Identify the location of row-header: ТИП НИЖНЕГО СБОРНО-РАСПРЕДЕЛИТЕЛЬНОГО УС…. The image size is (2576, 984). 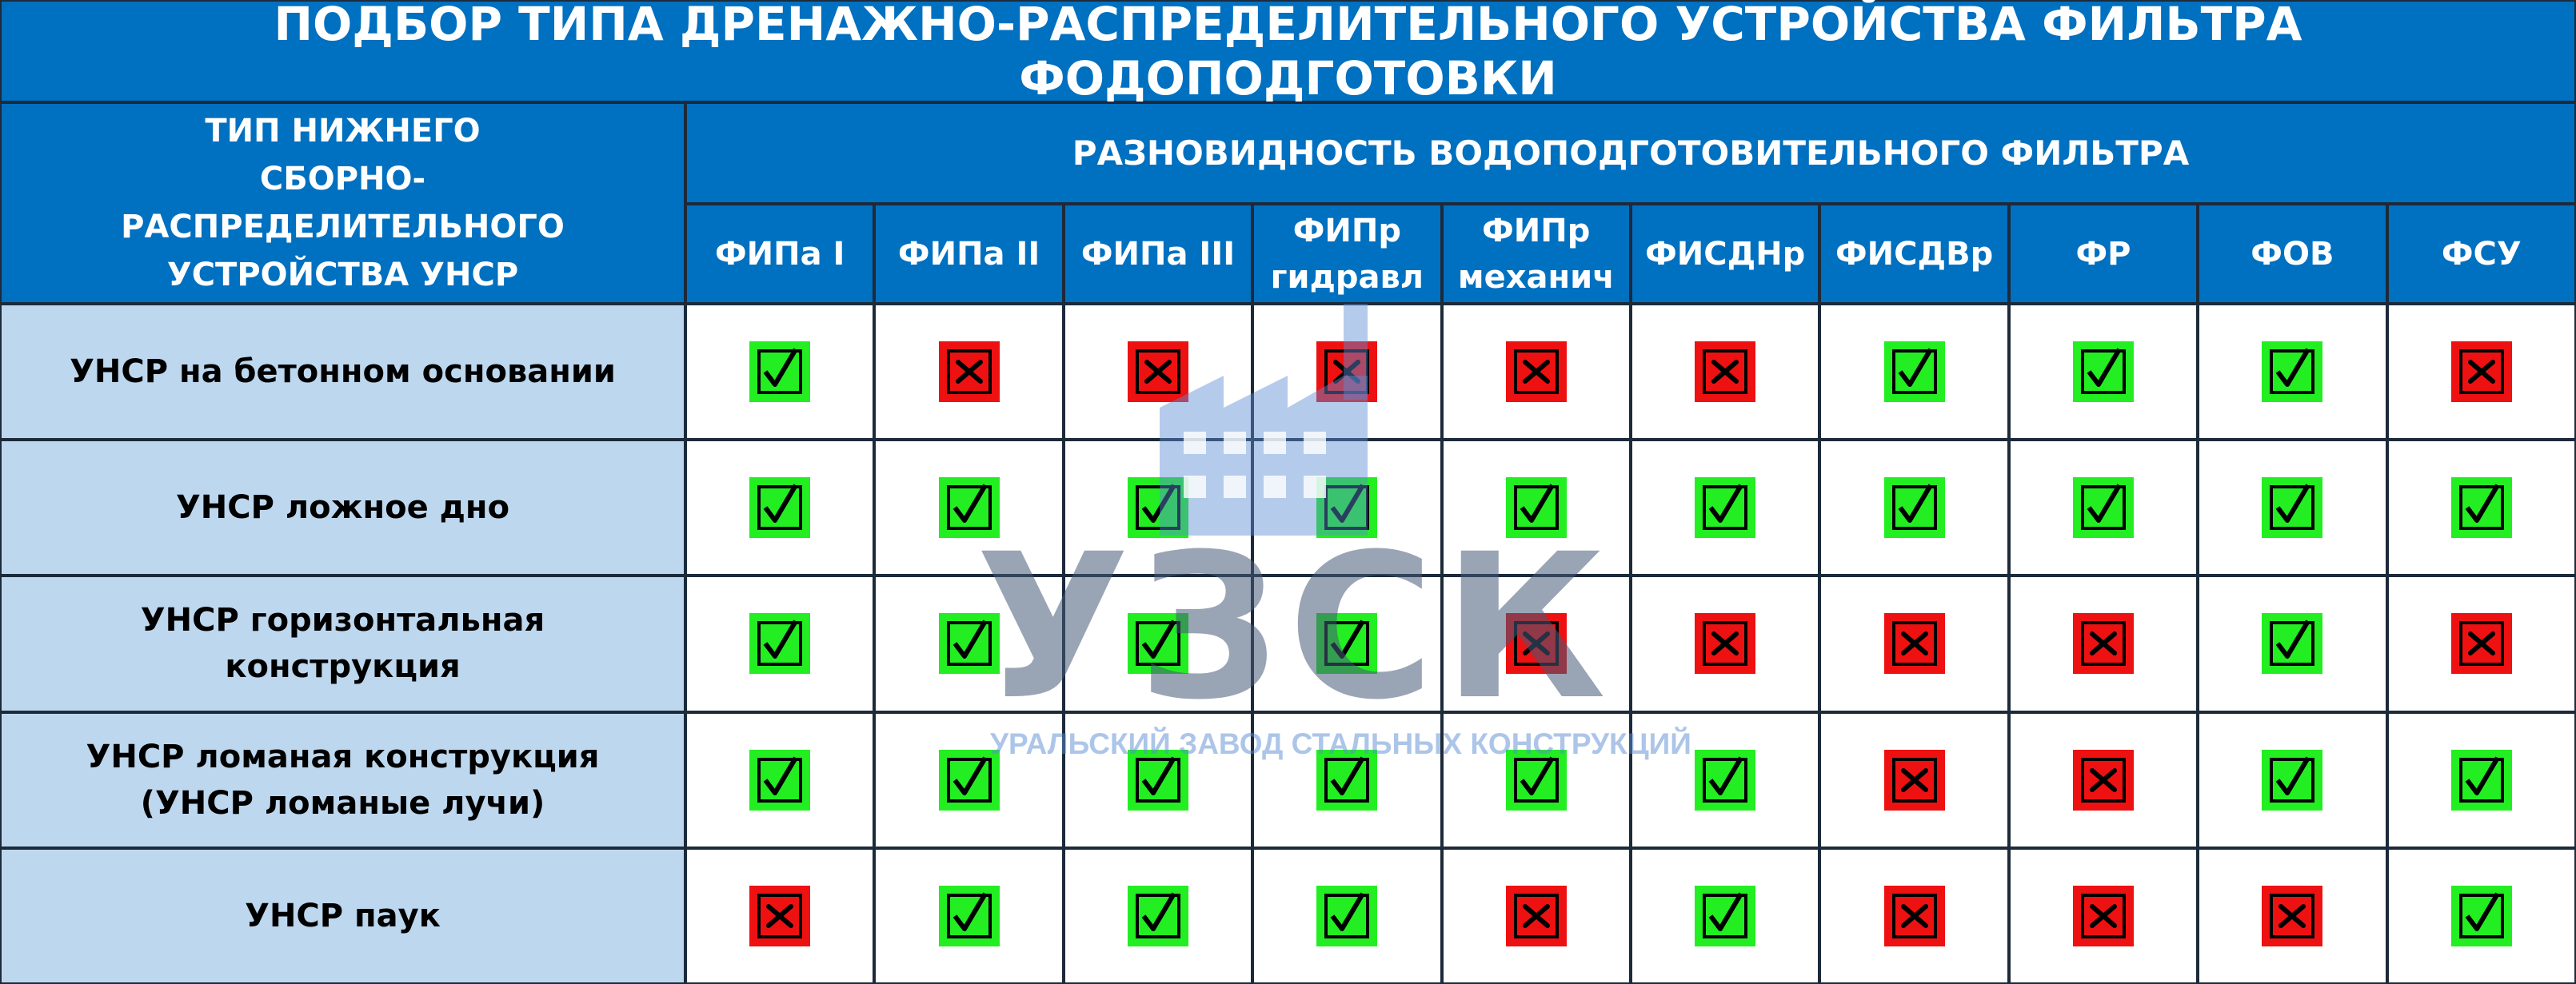
(343, 203).